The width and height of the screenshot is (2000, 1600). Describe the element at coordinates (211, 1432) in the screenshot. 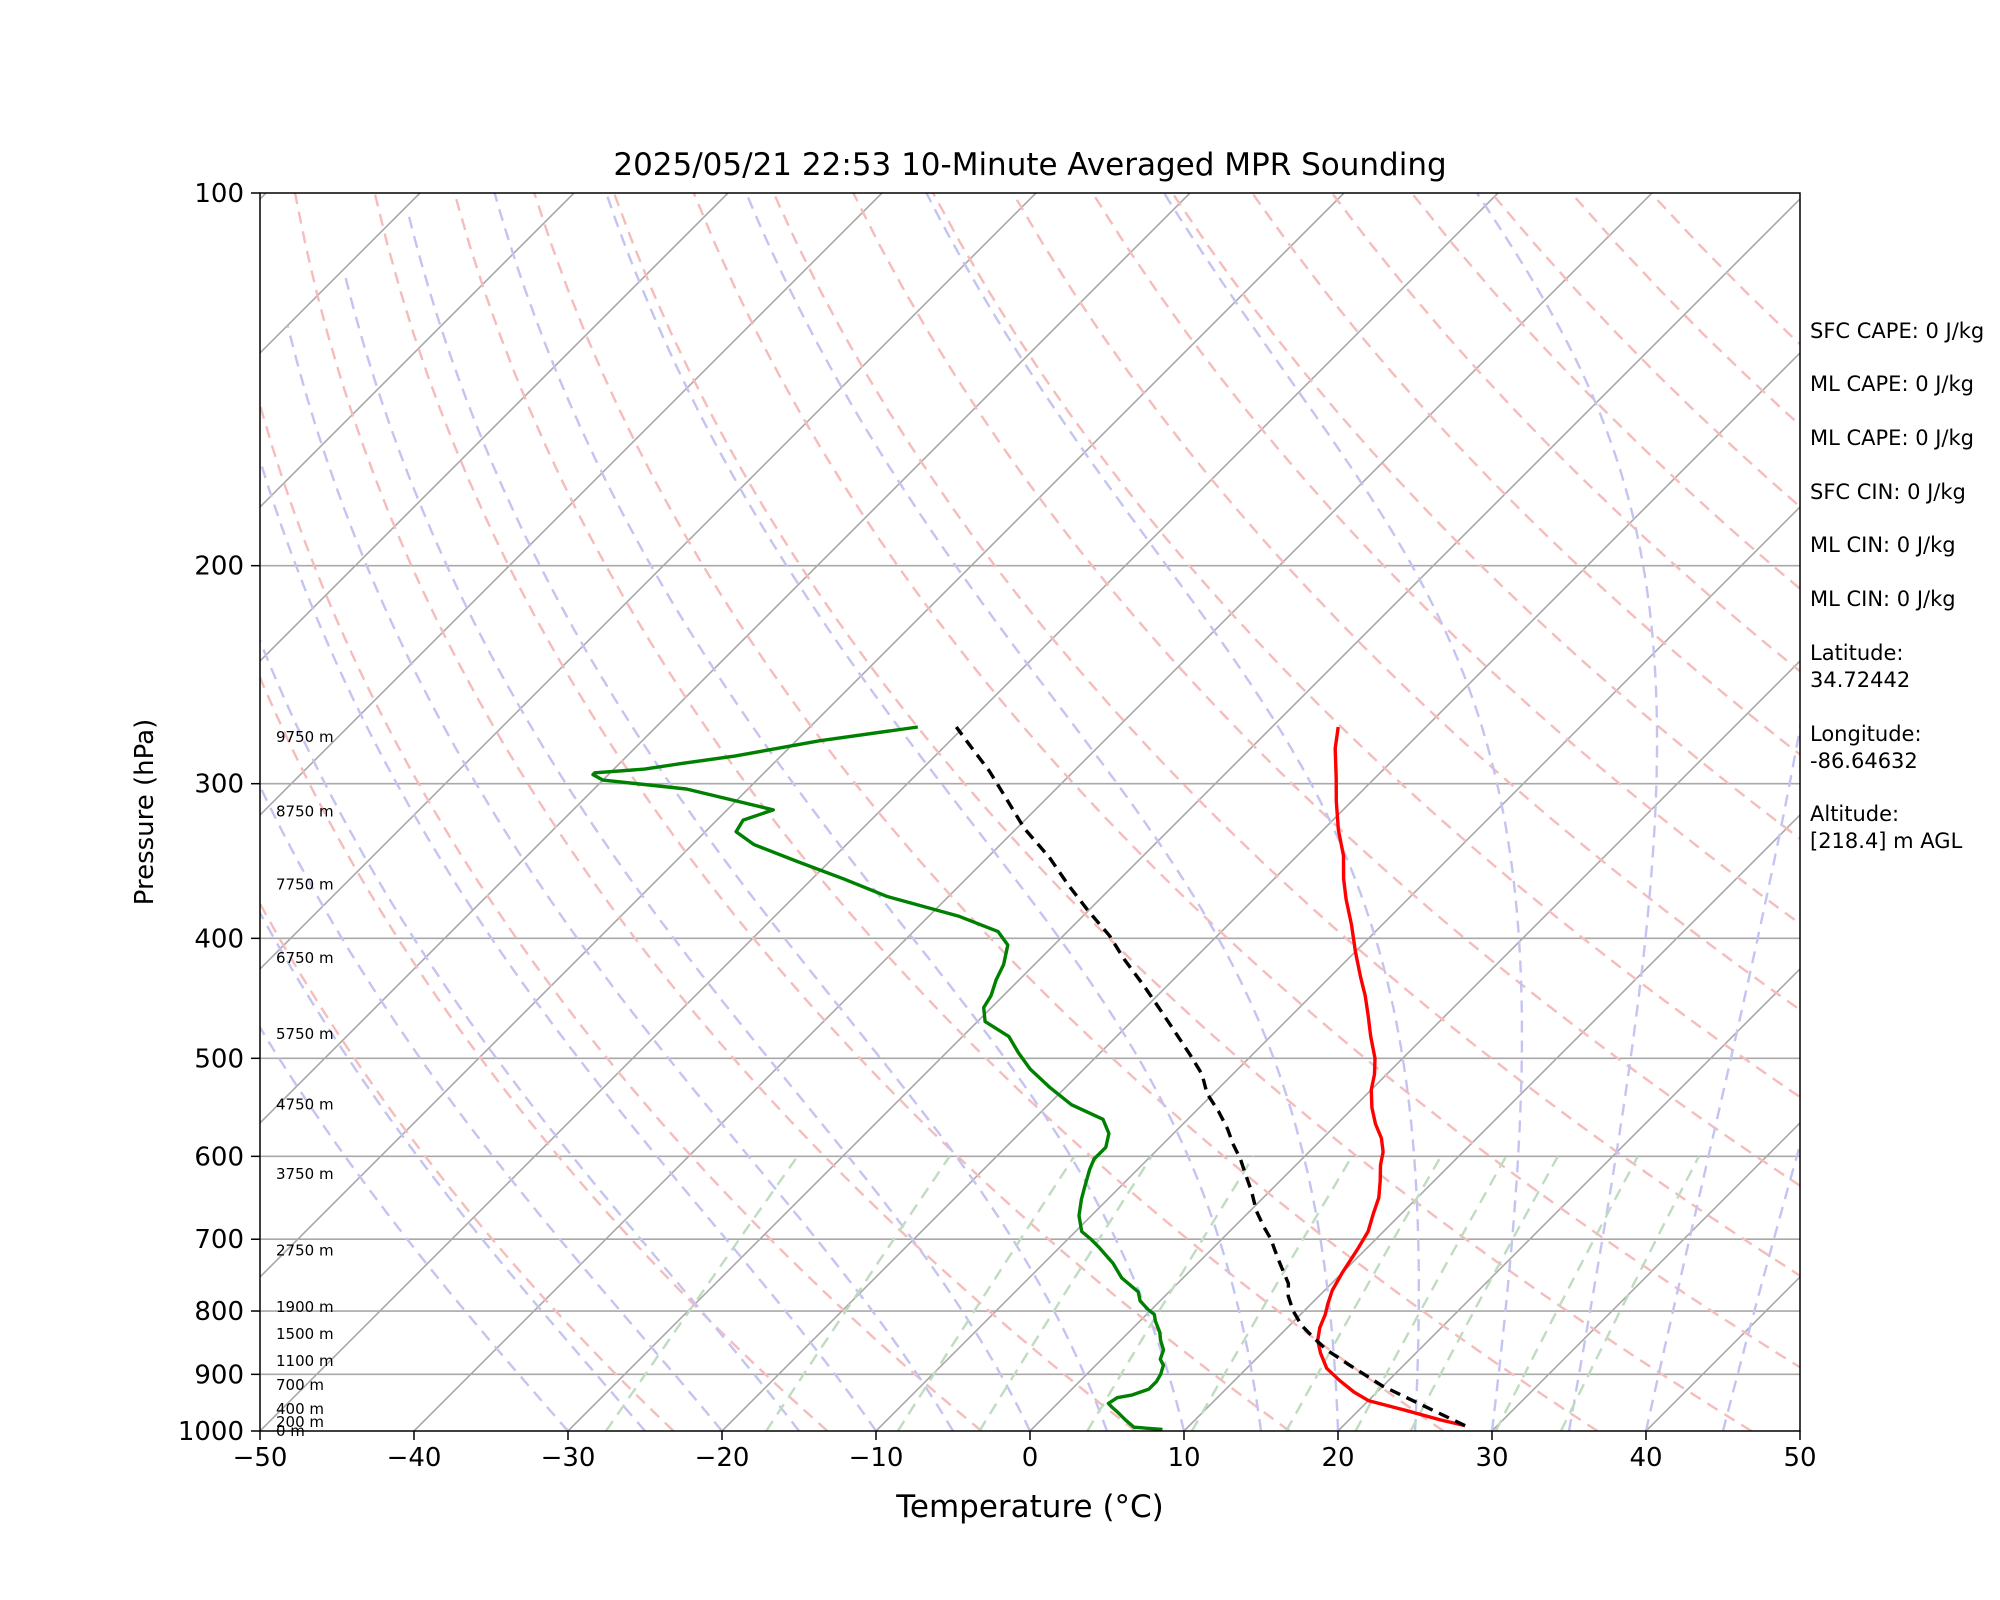

I see `y-tick-label: 1000` at that location.